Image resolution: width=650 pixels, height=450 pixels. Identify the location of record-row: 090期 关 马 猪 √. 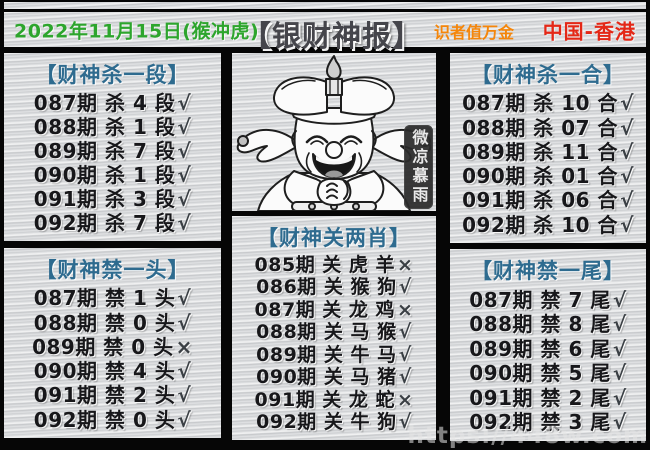
(334, 377).